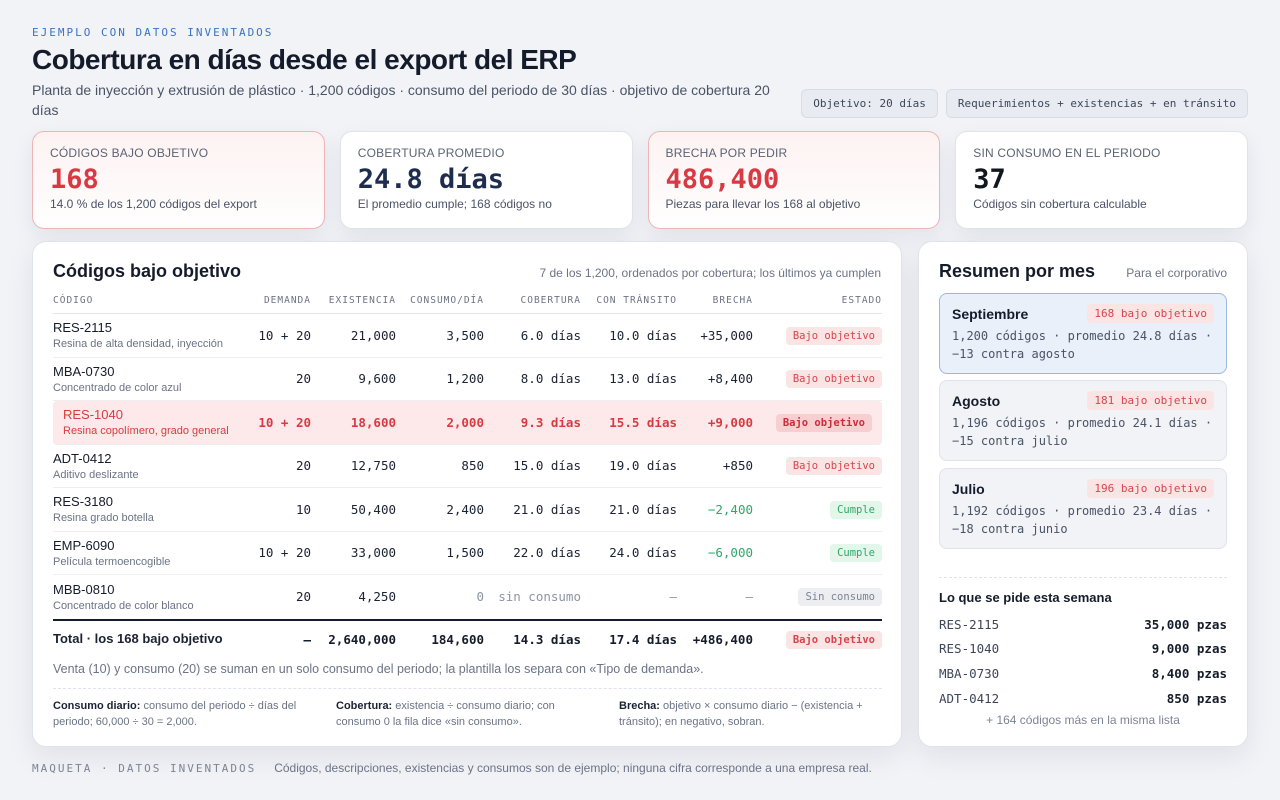  What do you see at coordinates (373, 422) in the screenshot?
I see `row-stock: 18,600` at bounding box center [373, 422].